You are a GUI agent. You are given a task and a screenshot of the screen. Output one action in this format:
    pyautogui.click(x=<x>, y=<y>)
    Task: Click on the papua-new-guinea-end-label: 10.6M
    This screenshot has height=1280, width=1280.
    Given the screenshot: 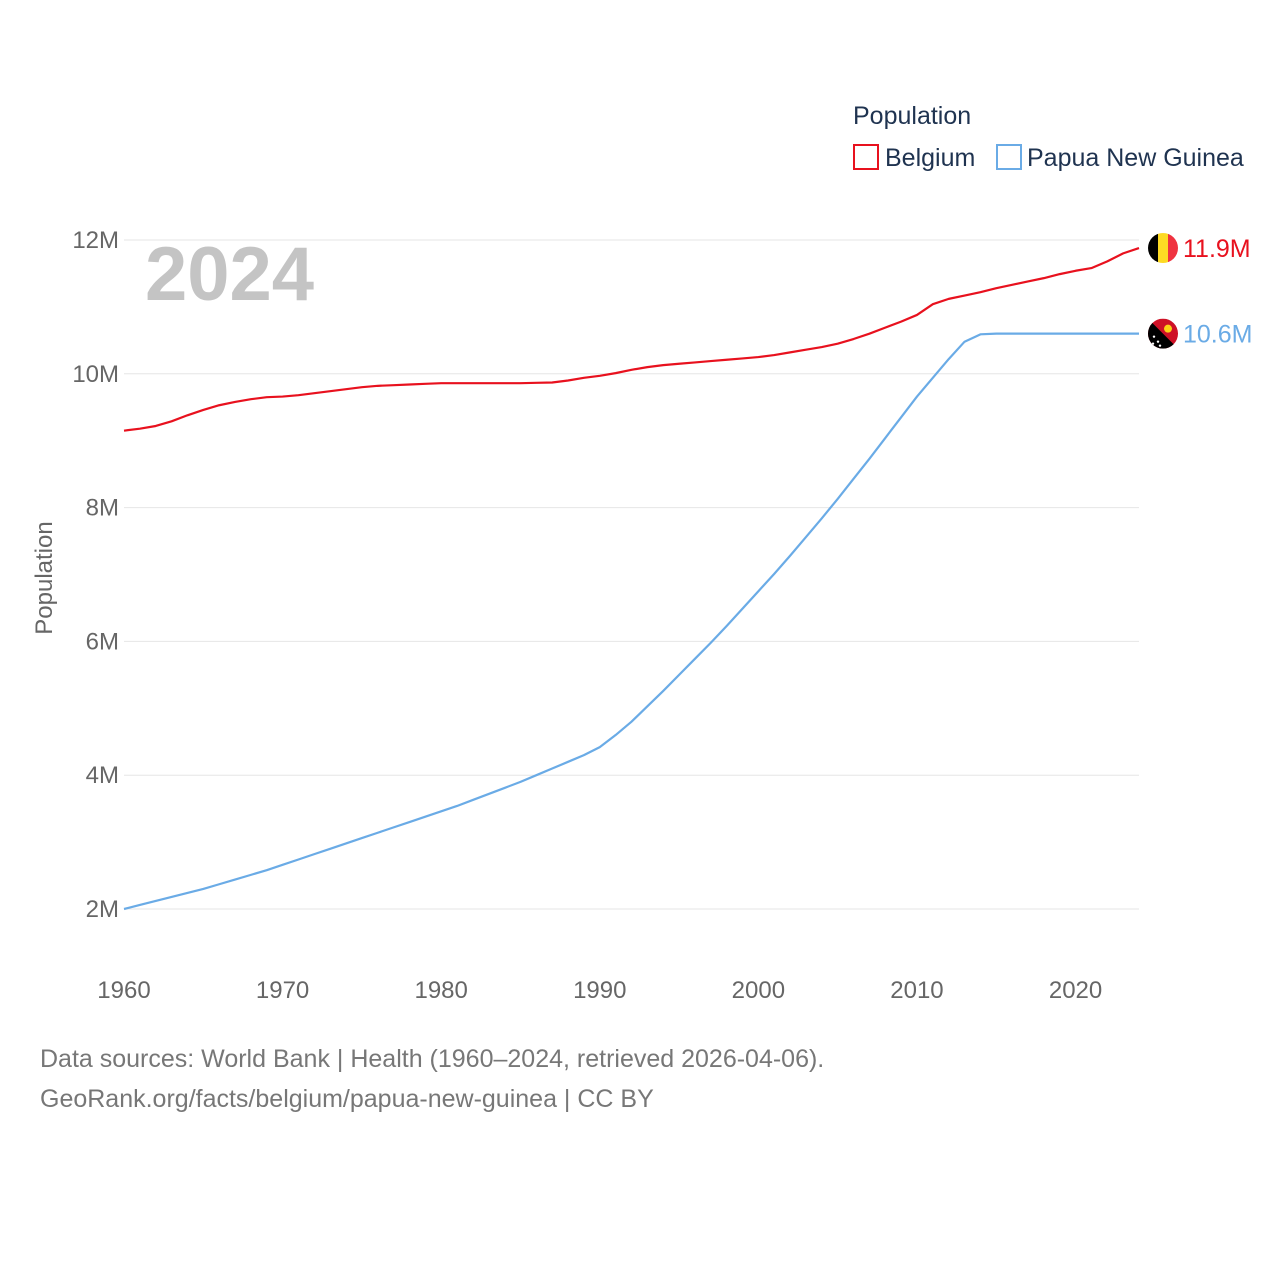 What is the action you would take?
    pyautogui.click(x=1217, y=335)
    